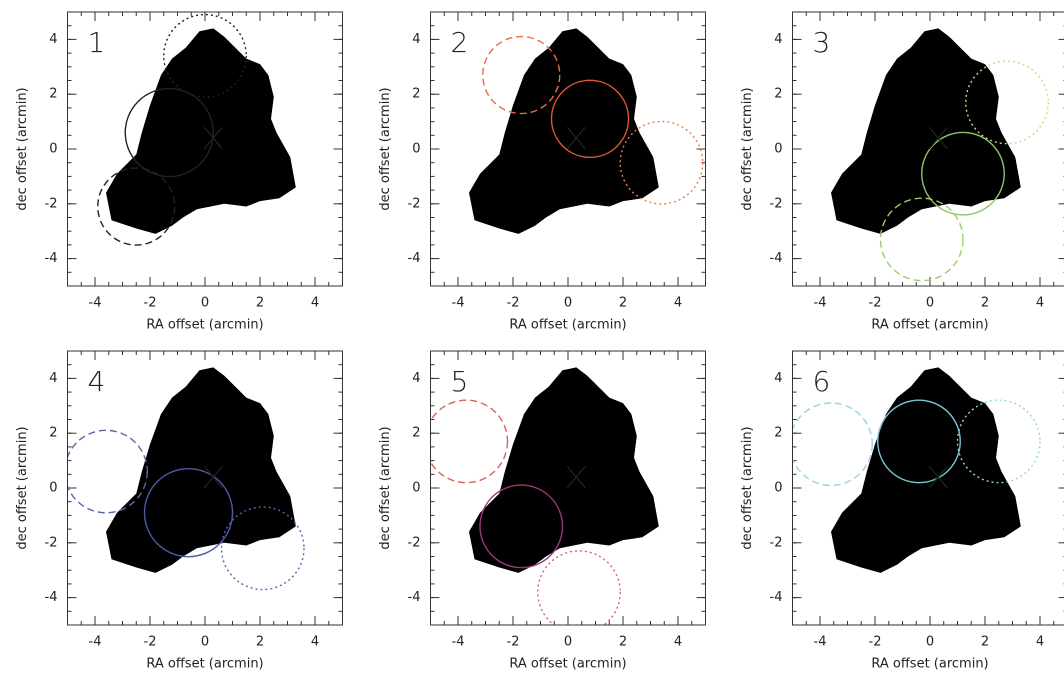 This screenshot has height=673, width=1064. I want to click on panel-label: 4, so click(97, 381).